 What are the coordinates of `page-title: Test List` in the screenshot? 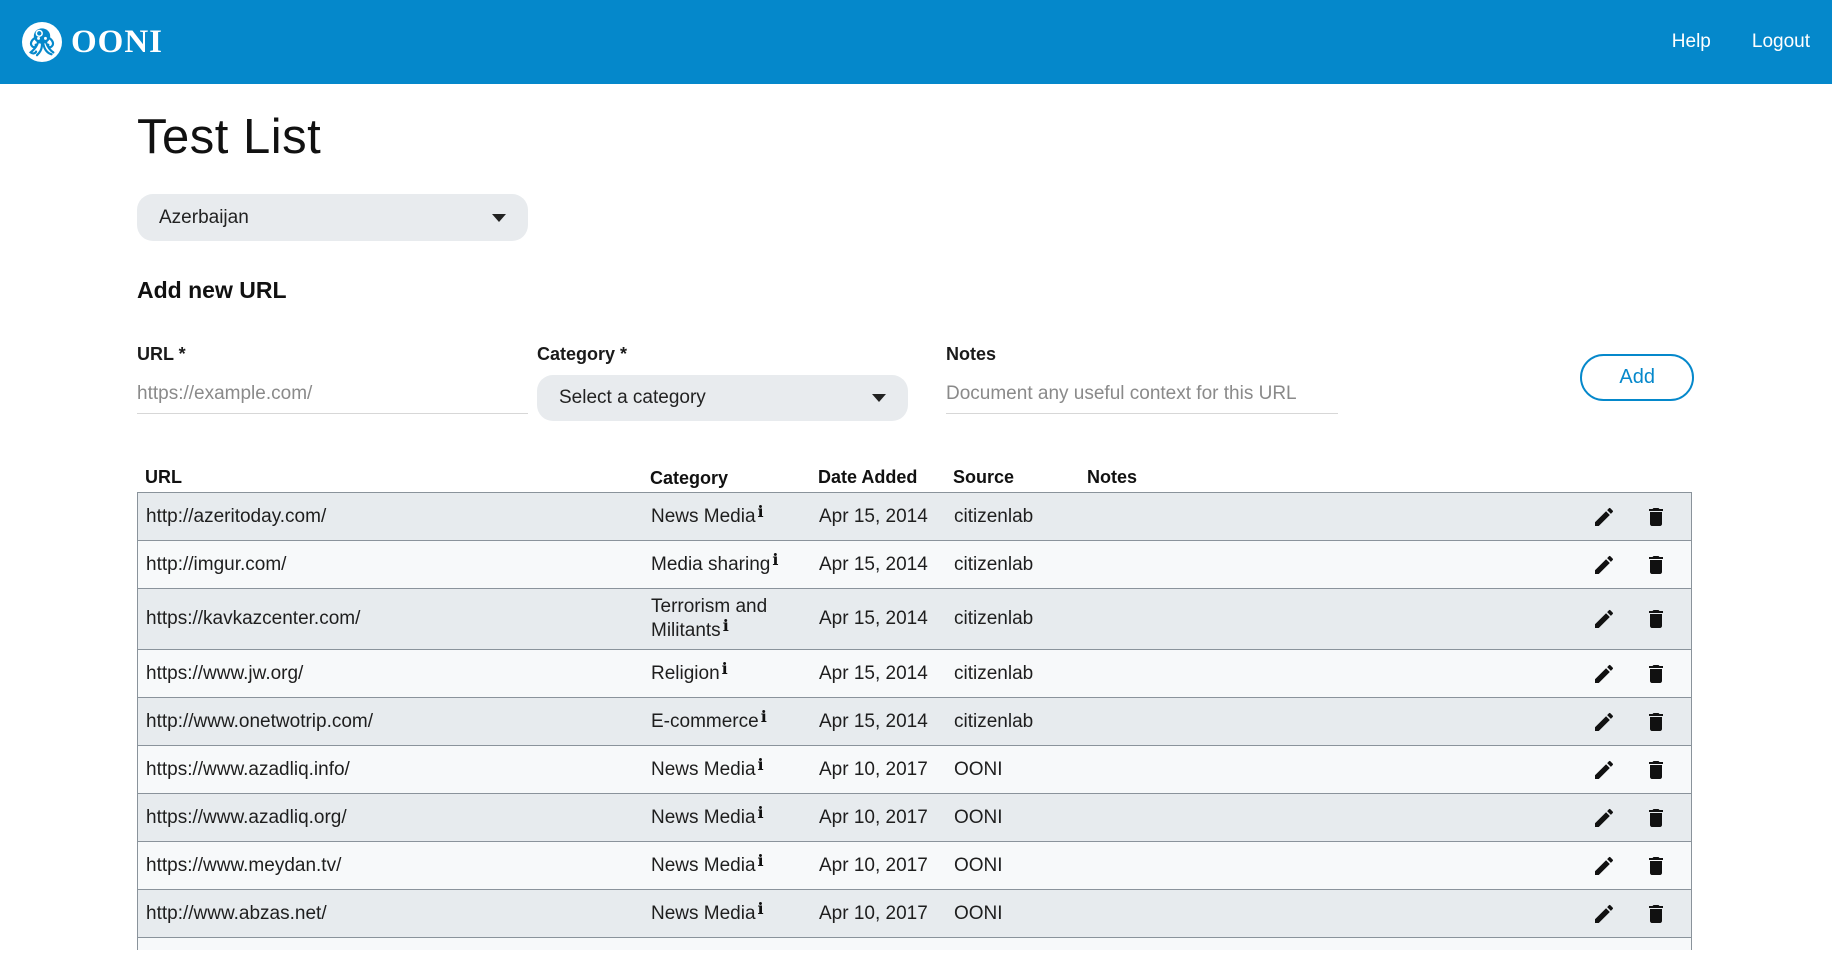 It's located at (229, 137).